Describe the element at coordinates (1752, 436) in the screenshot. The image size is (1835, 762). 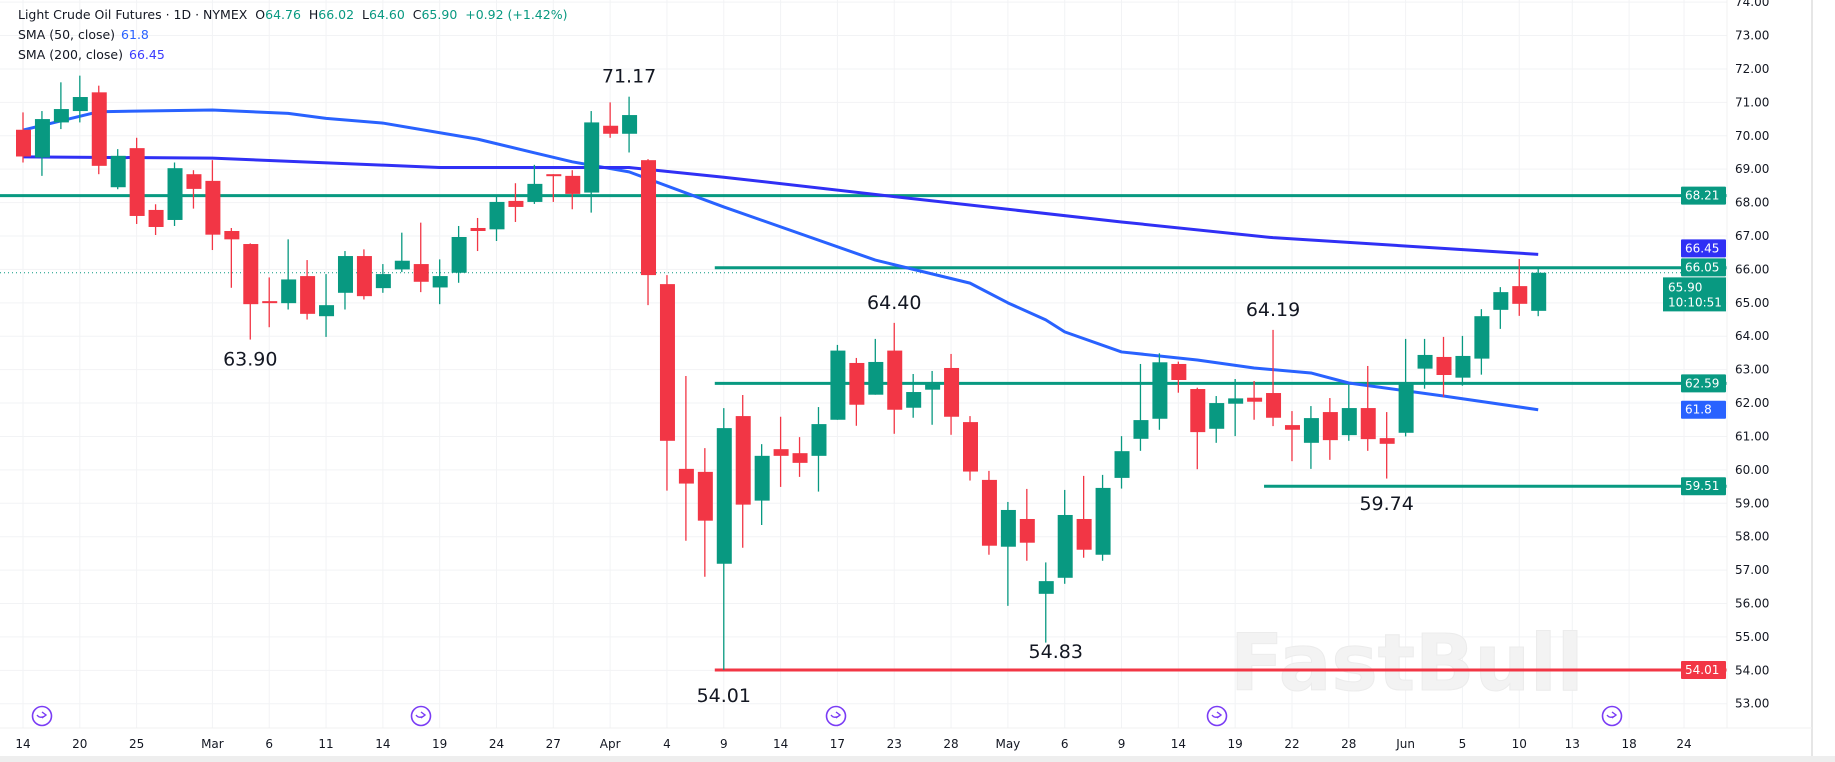
I see `price-tick-label: 61.00` at that location.